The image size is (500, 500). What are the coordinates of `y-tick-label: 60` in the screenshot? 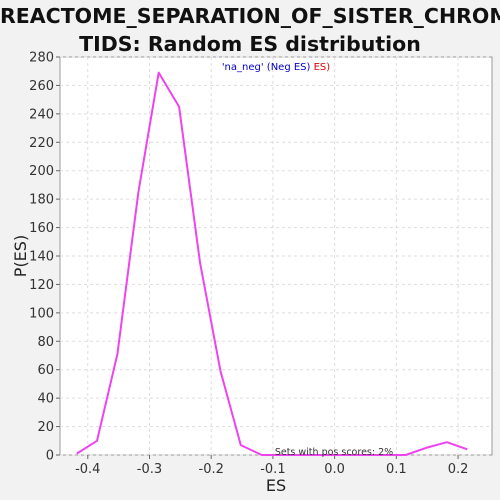 It's located at (45, 370).